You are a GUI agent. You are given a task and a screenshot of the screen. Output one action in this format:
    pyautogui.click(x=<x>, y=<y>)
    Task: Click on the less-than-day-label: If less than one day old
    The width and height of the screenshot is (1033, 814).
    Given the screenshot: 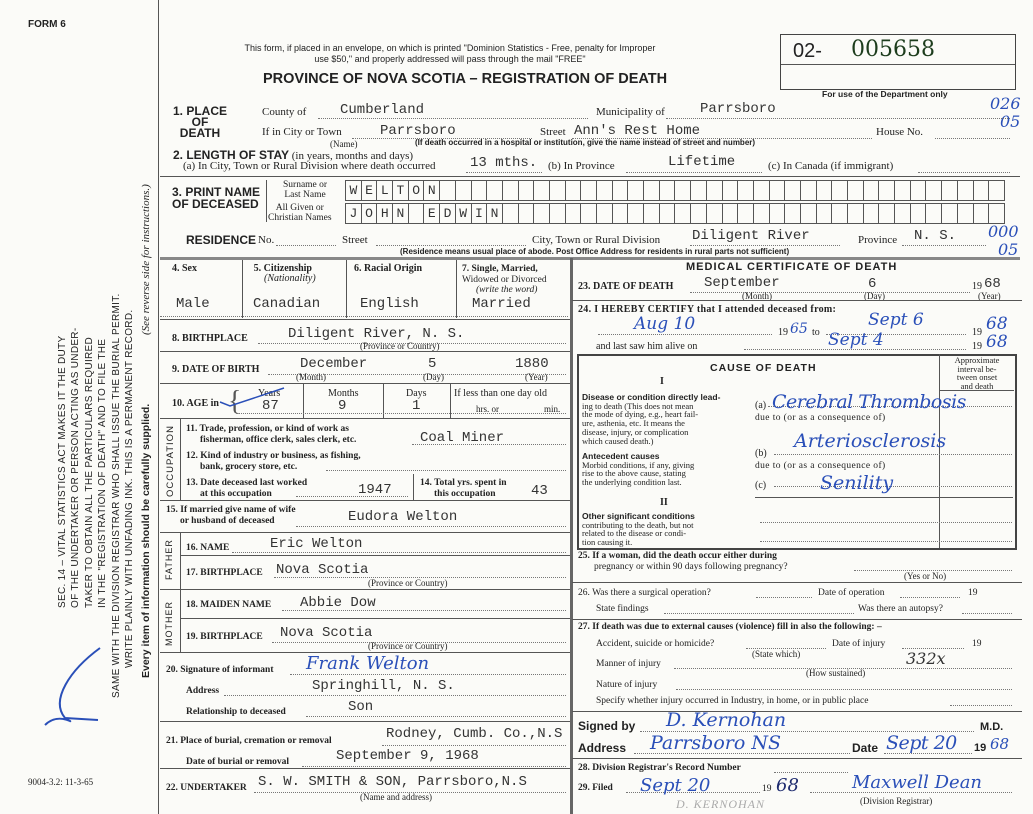 What is the action you would take?
    pyautogui.click(x=501, y=393)
    